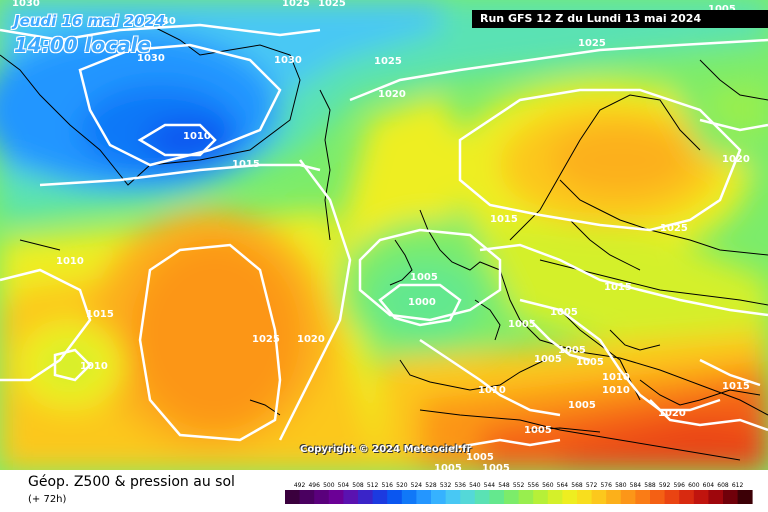 The width and height of the screenshot is (768, 512). I want to click on color-scale-tick-label: 564, so click(563, 485).